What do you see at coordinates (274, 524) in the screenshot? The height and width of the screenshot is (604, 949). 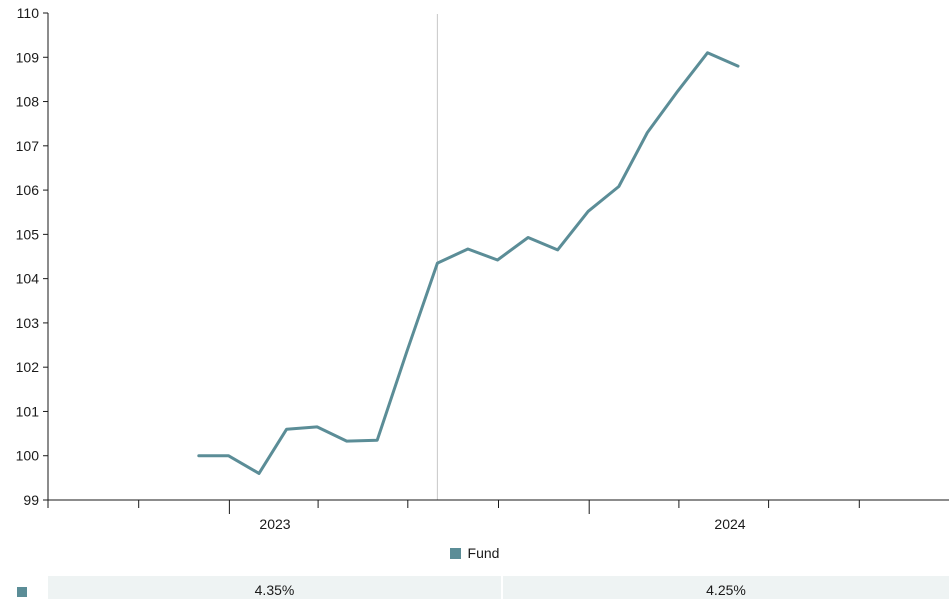 I see `x-tick-label-2023: 2023` at bounding box center [274, 524].